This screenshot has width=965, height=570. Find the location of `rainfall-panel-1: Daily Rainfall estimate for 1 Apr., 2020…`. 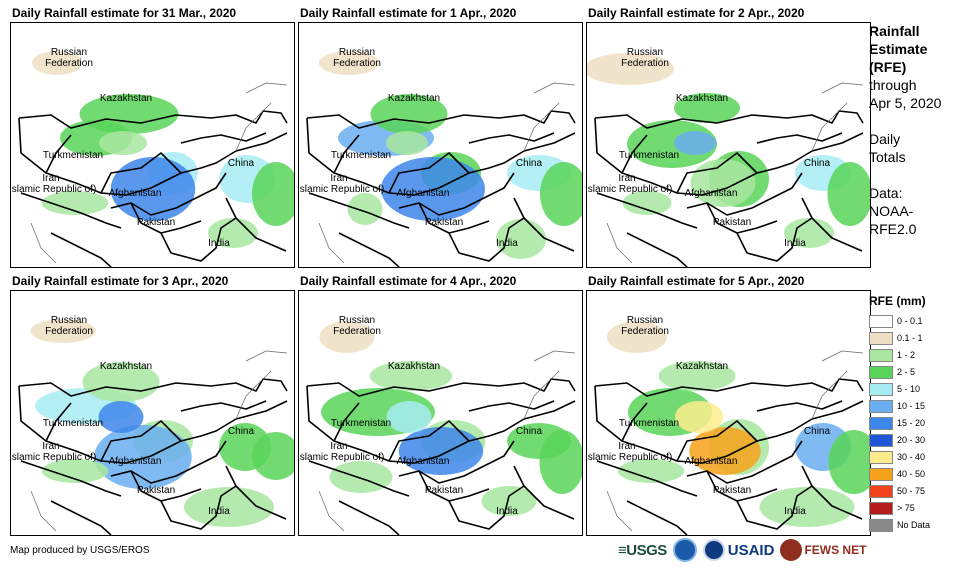

rainfall-panel-1: Daily Rainfall estimate for 1 Apr., 2020… is located at coordinates (440, 137).